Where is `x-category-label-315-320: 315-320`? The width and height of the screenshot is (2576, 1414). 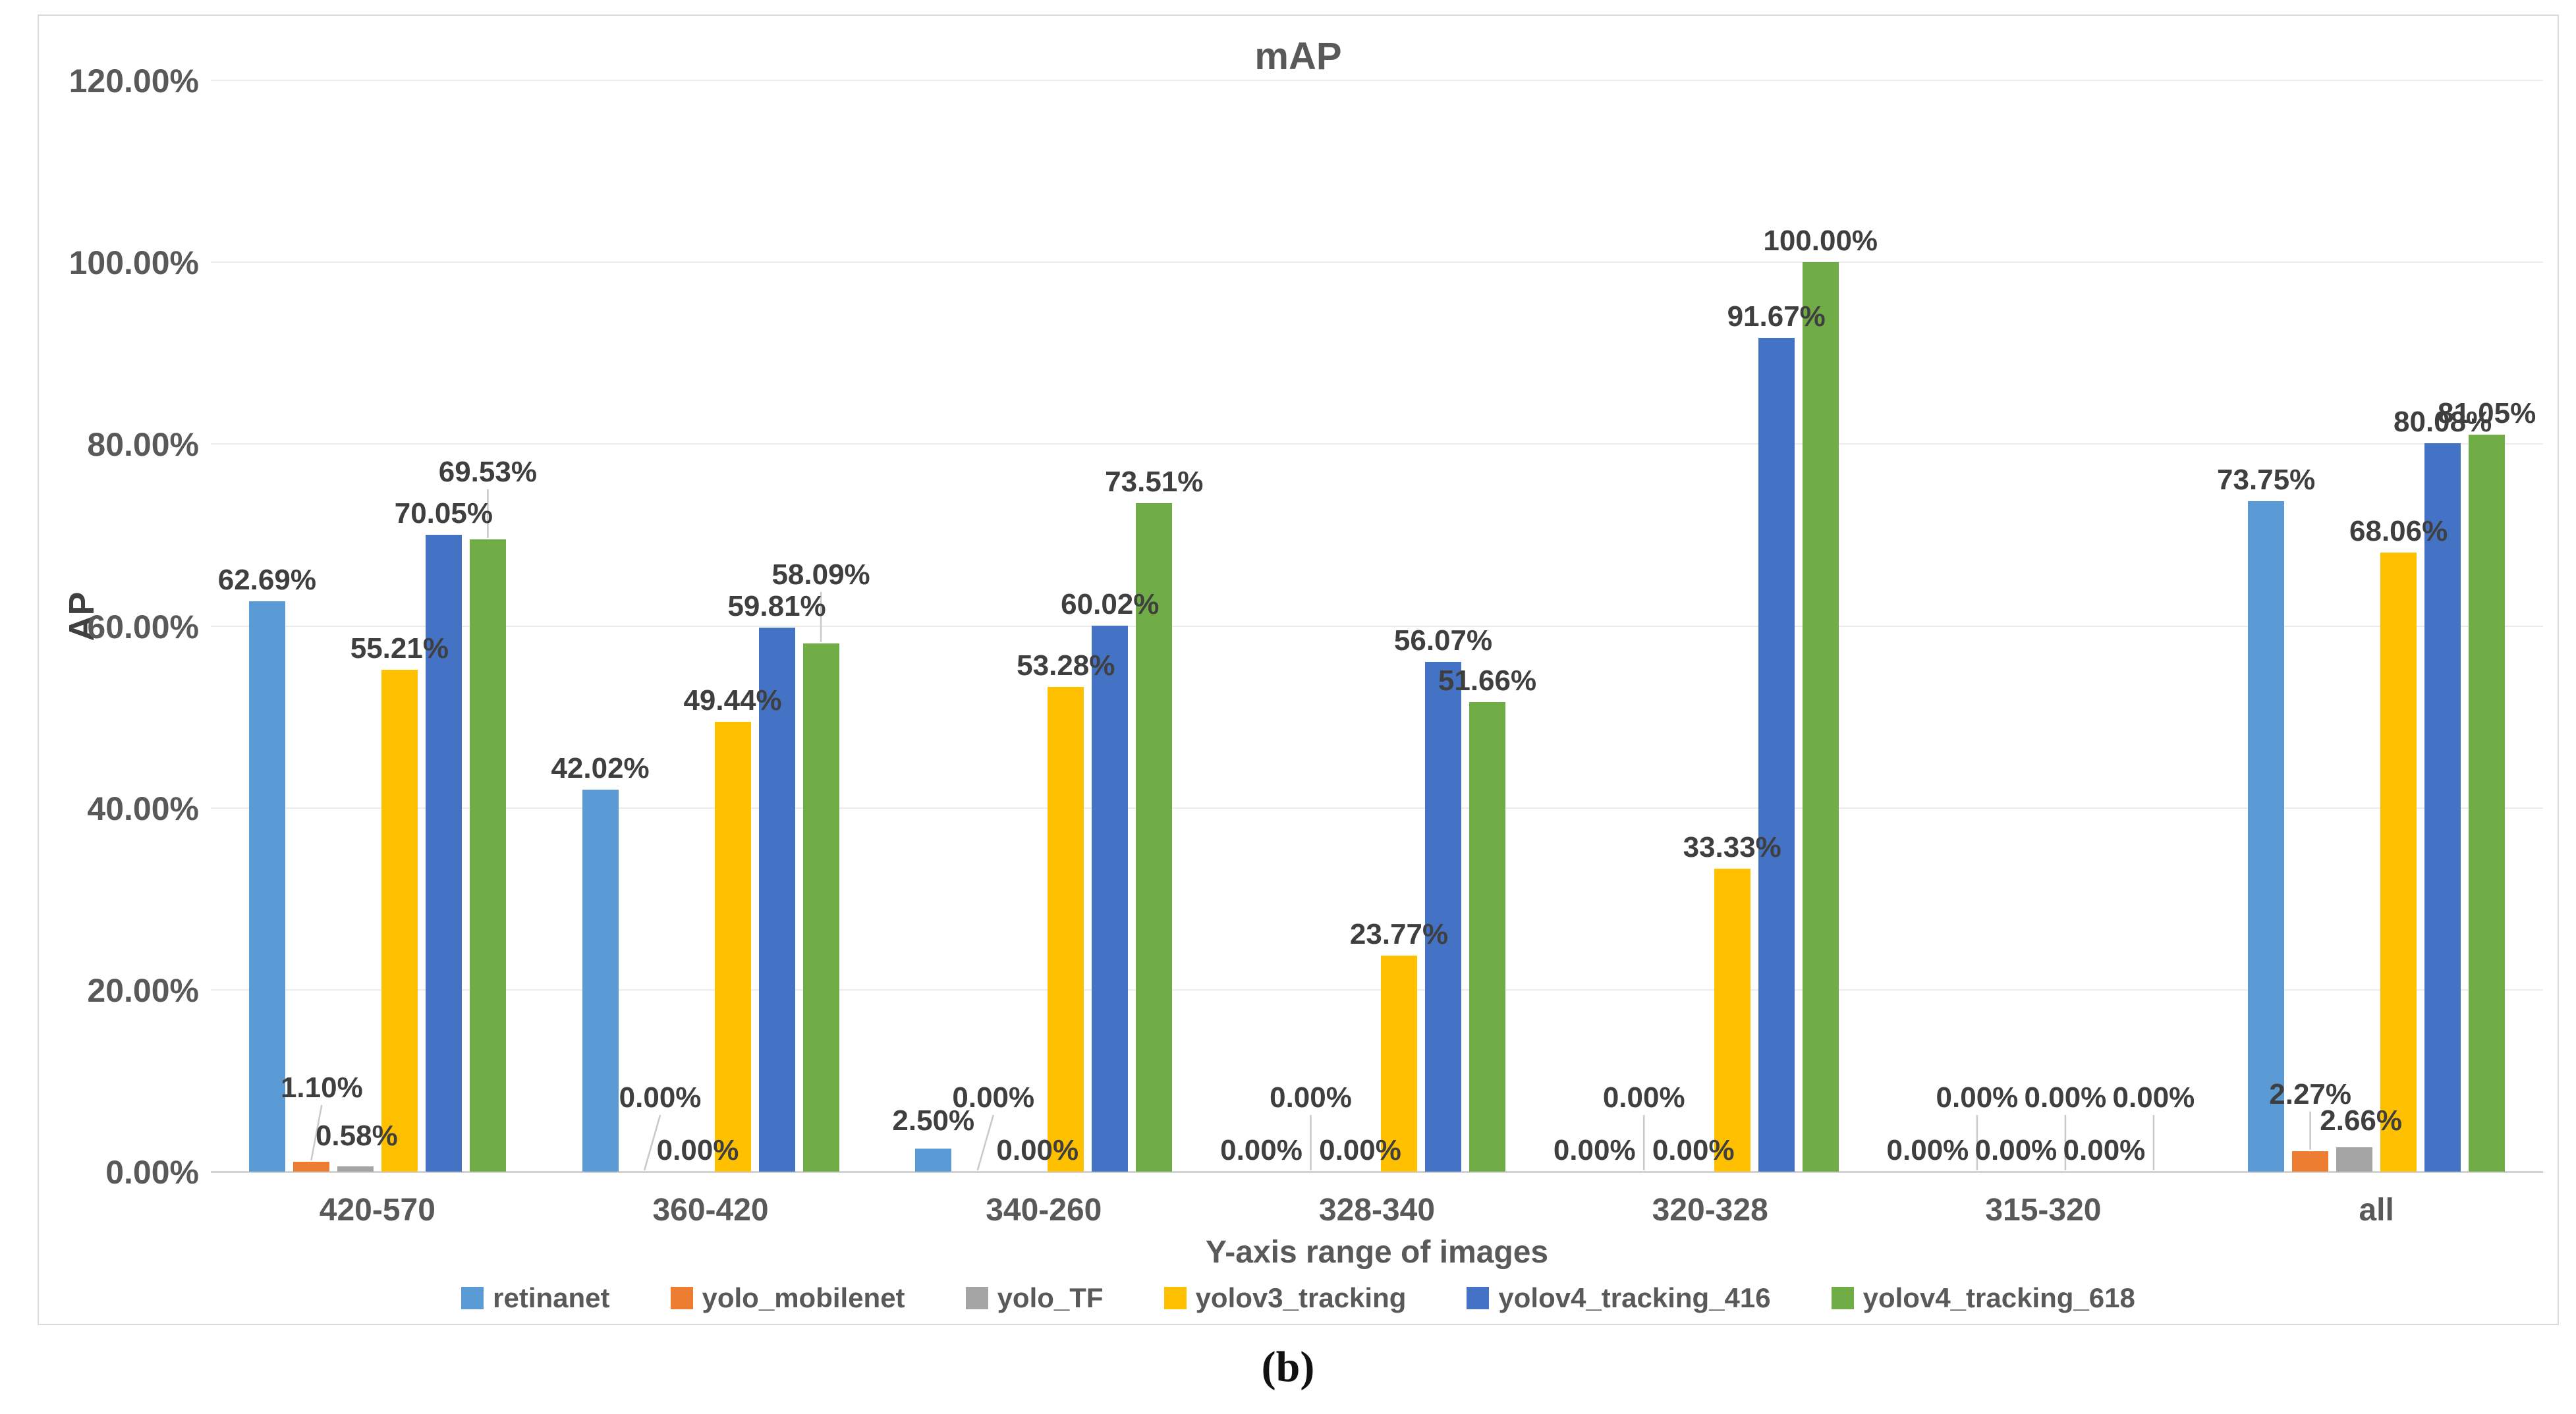 x-category-label-315-320: 315-320 is located at coordinates (2043, 1211).